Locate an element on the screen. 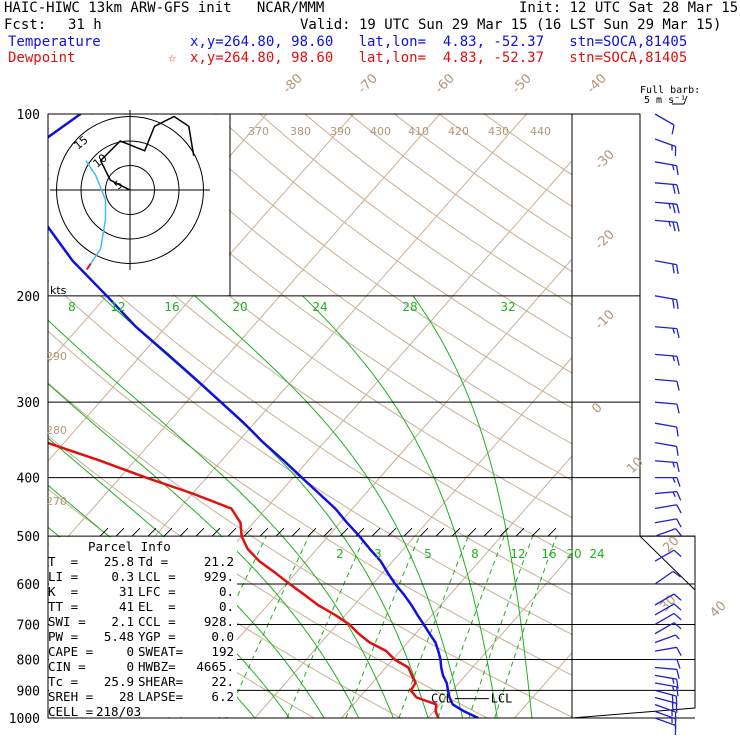  theta-label: 380 is located at coordinates (300, 131).